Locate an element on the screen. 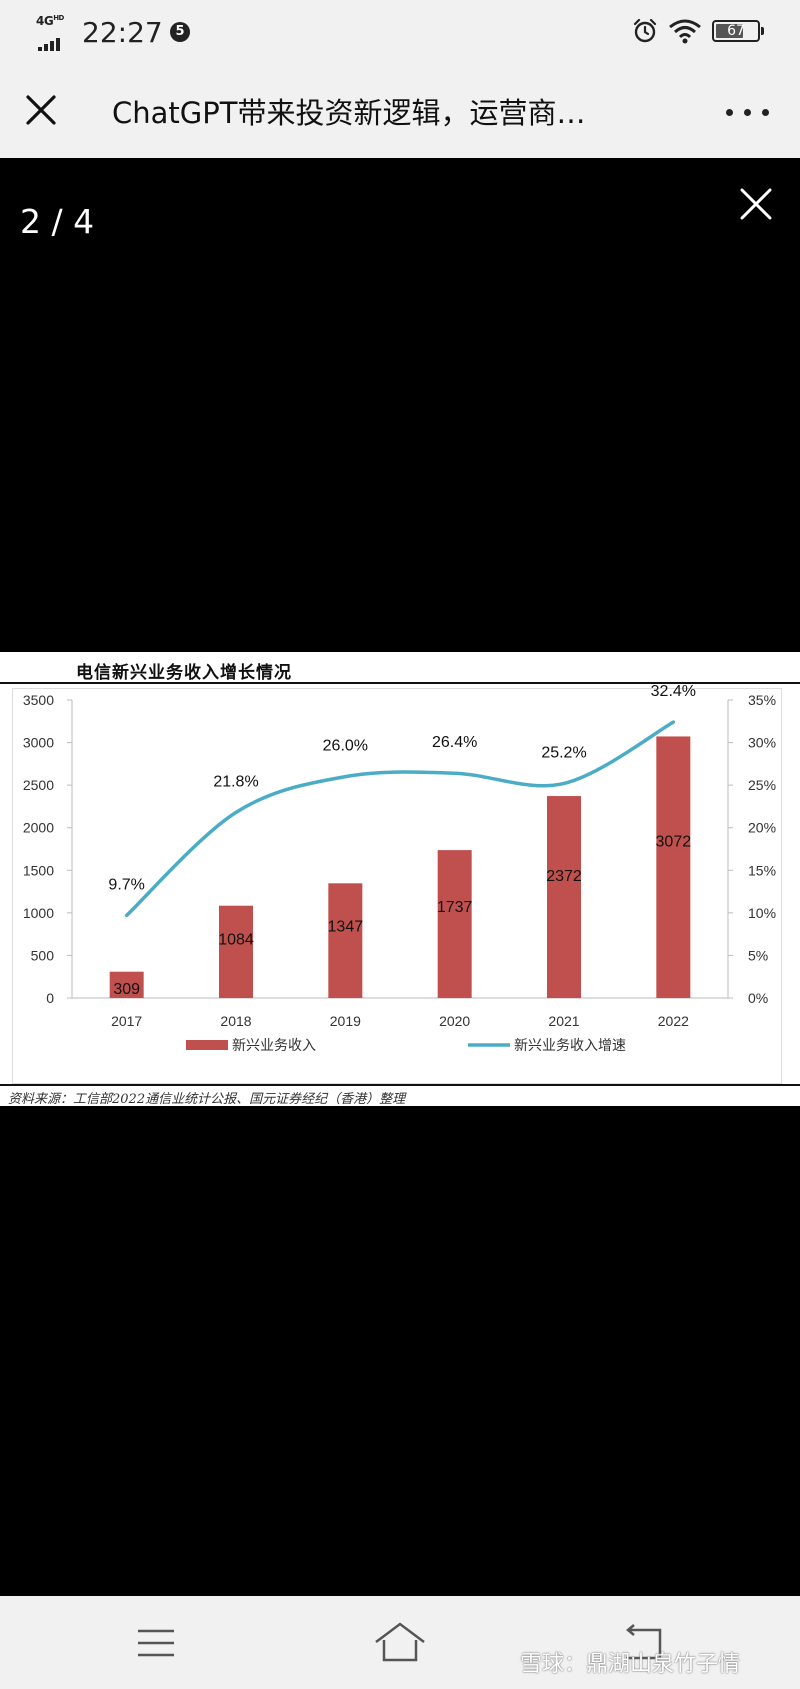 Image resolution: width=800 pixels, height=1689 pixels. clock: 22:27 is located at coordinates (122, 32).